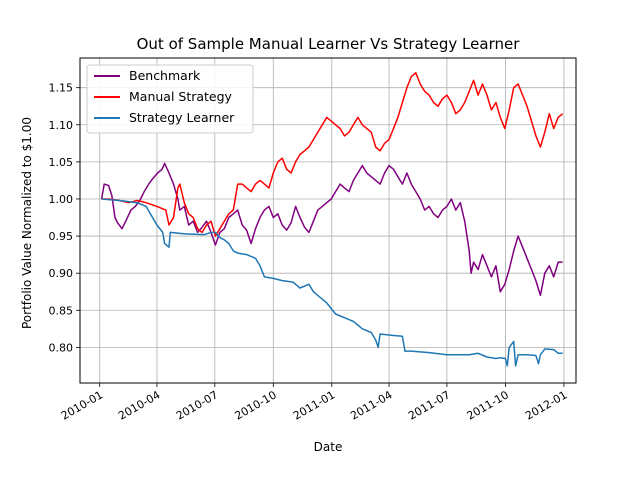 This screenshot has height=480, width=640. Describe the element at coordinates (328, 447) in the screenshot. I see `x-axis-label: Date` at that location.